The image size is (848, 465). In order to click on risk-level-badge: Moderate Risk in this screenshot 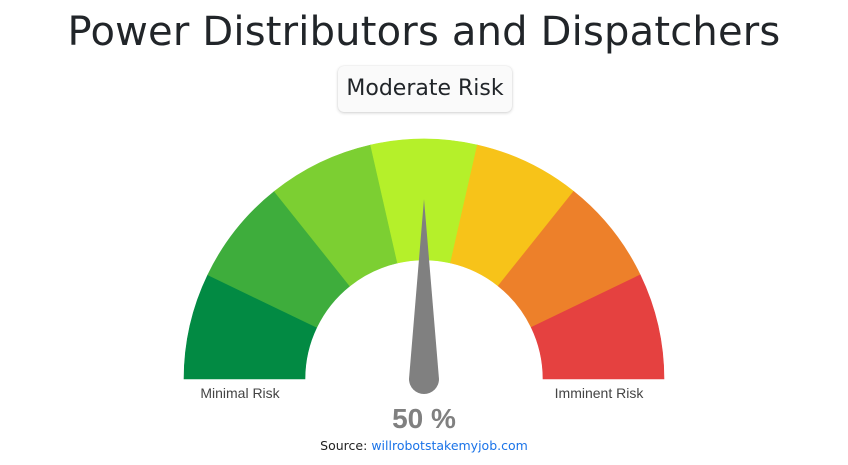, I will do `click(425, 89)`.